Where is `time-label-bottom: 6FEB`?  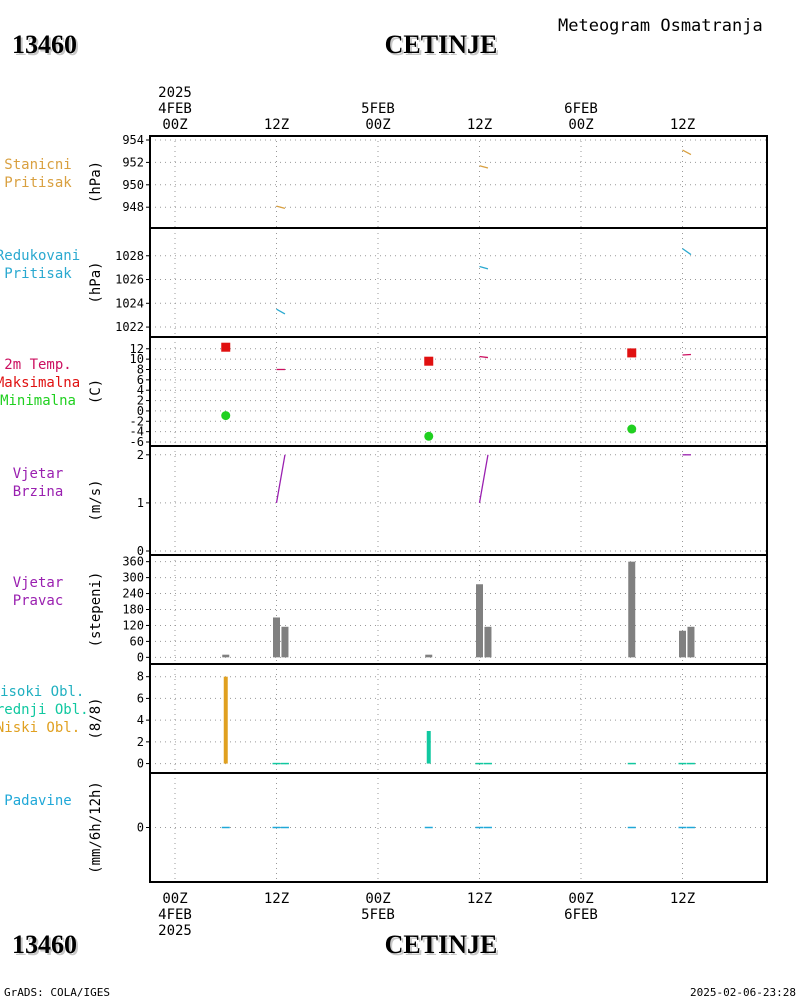
time-label-bottom: 6FEB is located at coordinates (581, 915).